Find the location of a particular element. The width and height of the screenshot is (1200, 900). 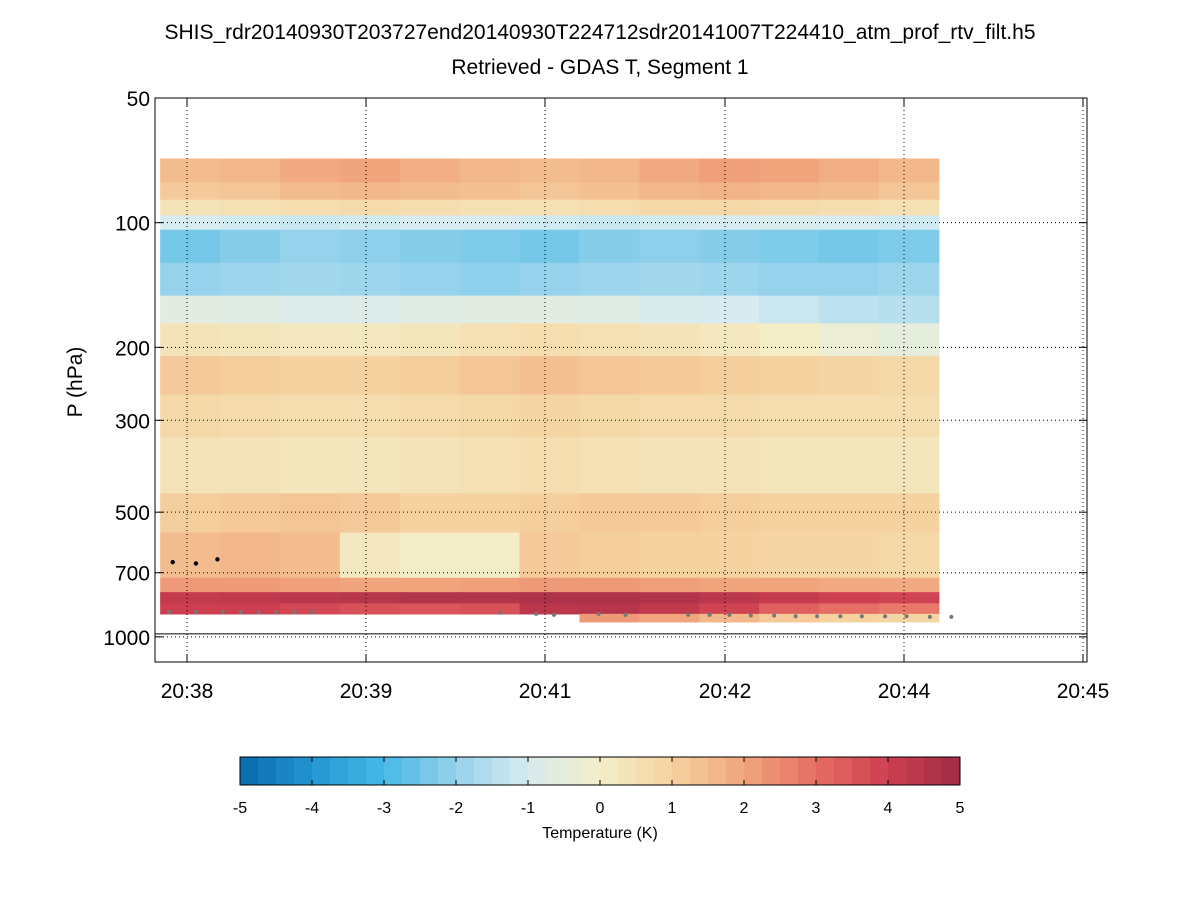

colorbar-tick-label: -5 is located at coordinates (240, 808).